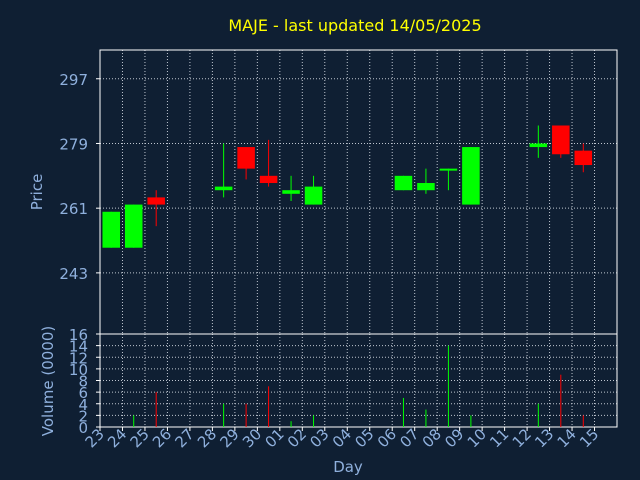 Image resolution: width=640 pixels, height=480 pixels. Describe the element at coordinates (83, 382) in the screenshot. I see `volume-tick-label: 8` at that location.